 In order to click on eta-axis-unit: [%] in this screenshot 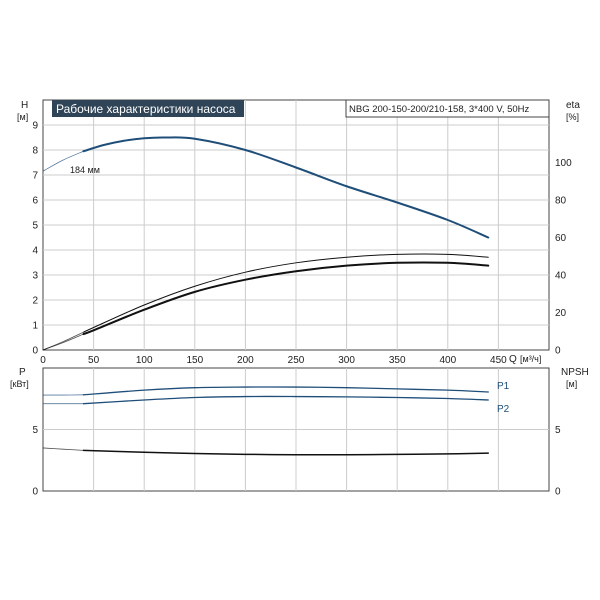, I will do `click(572, 117)`.